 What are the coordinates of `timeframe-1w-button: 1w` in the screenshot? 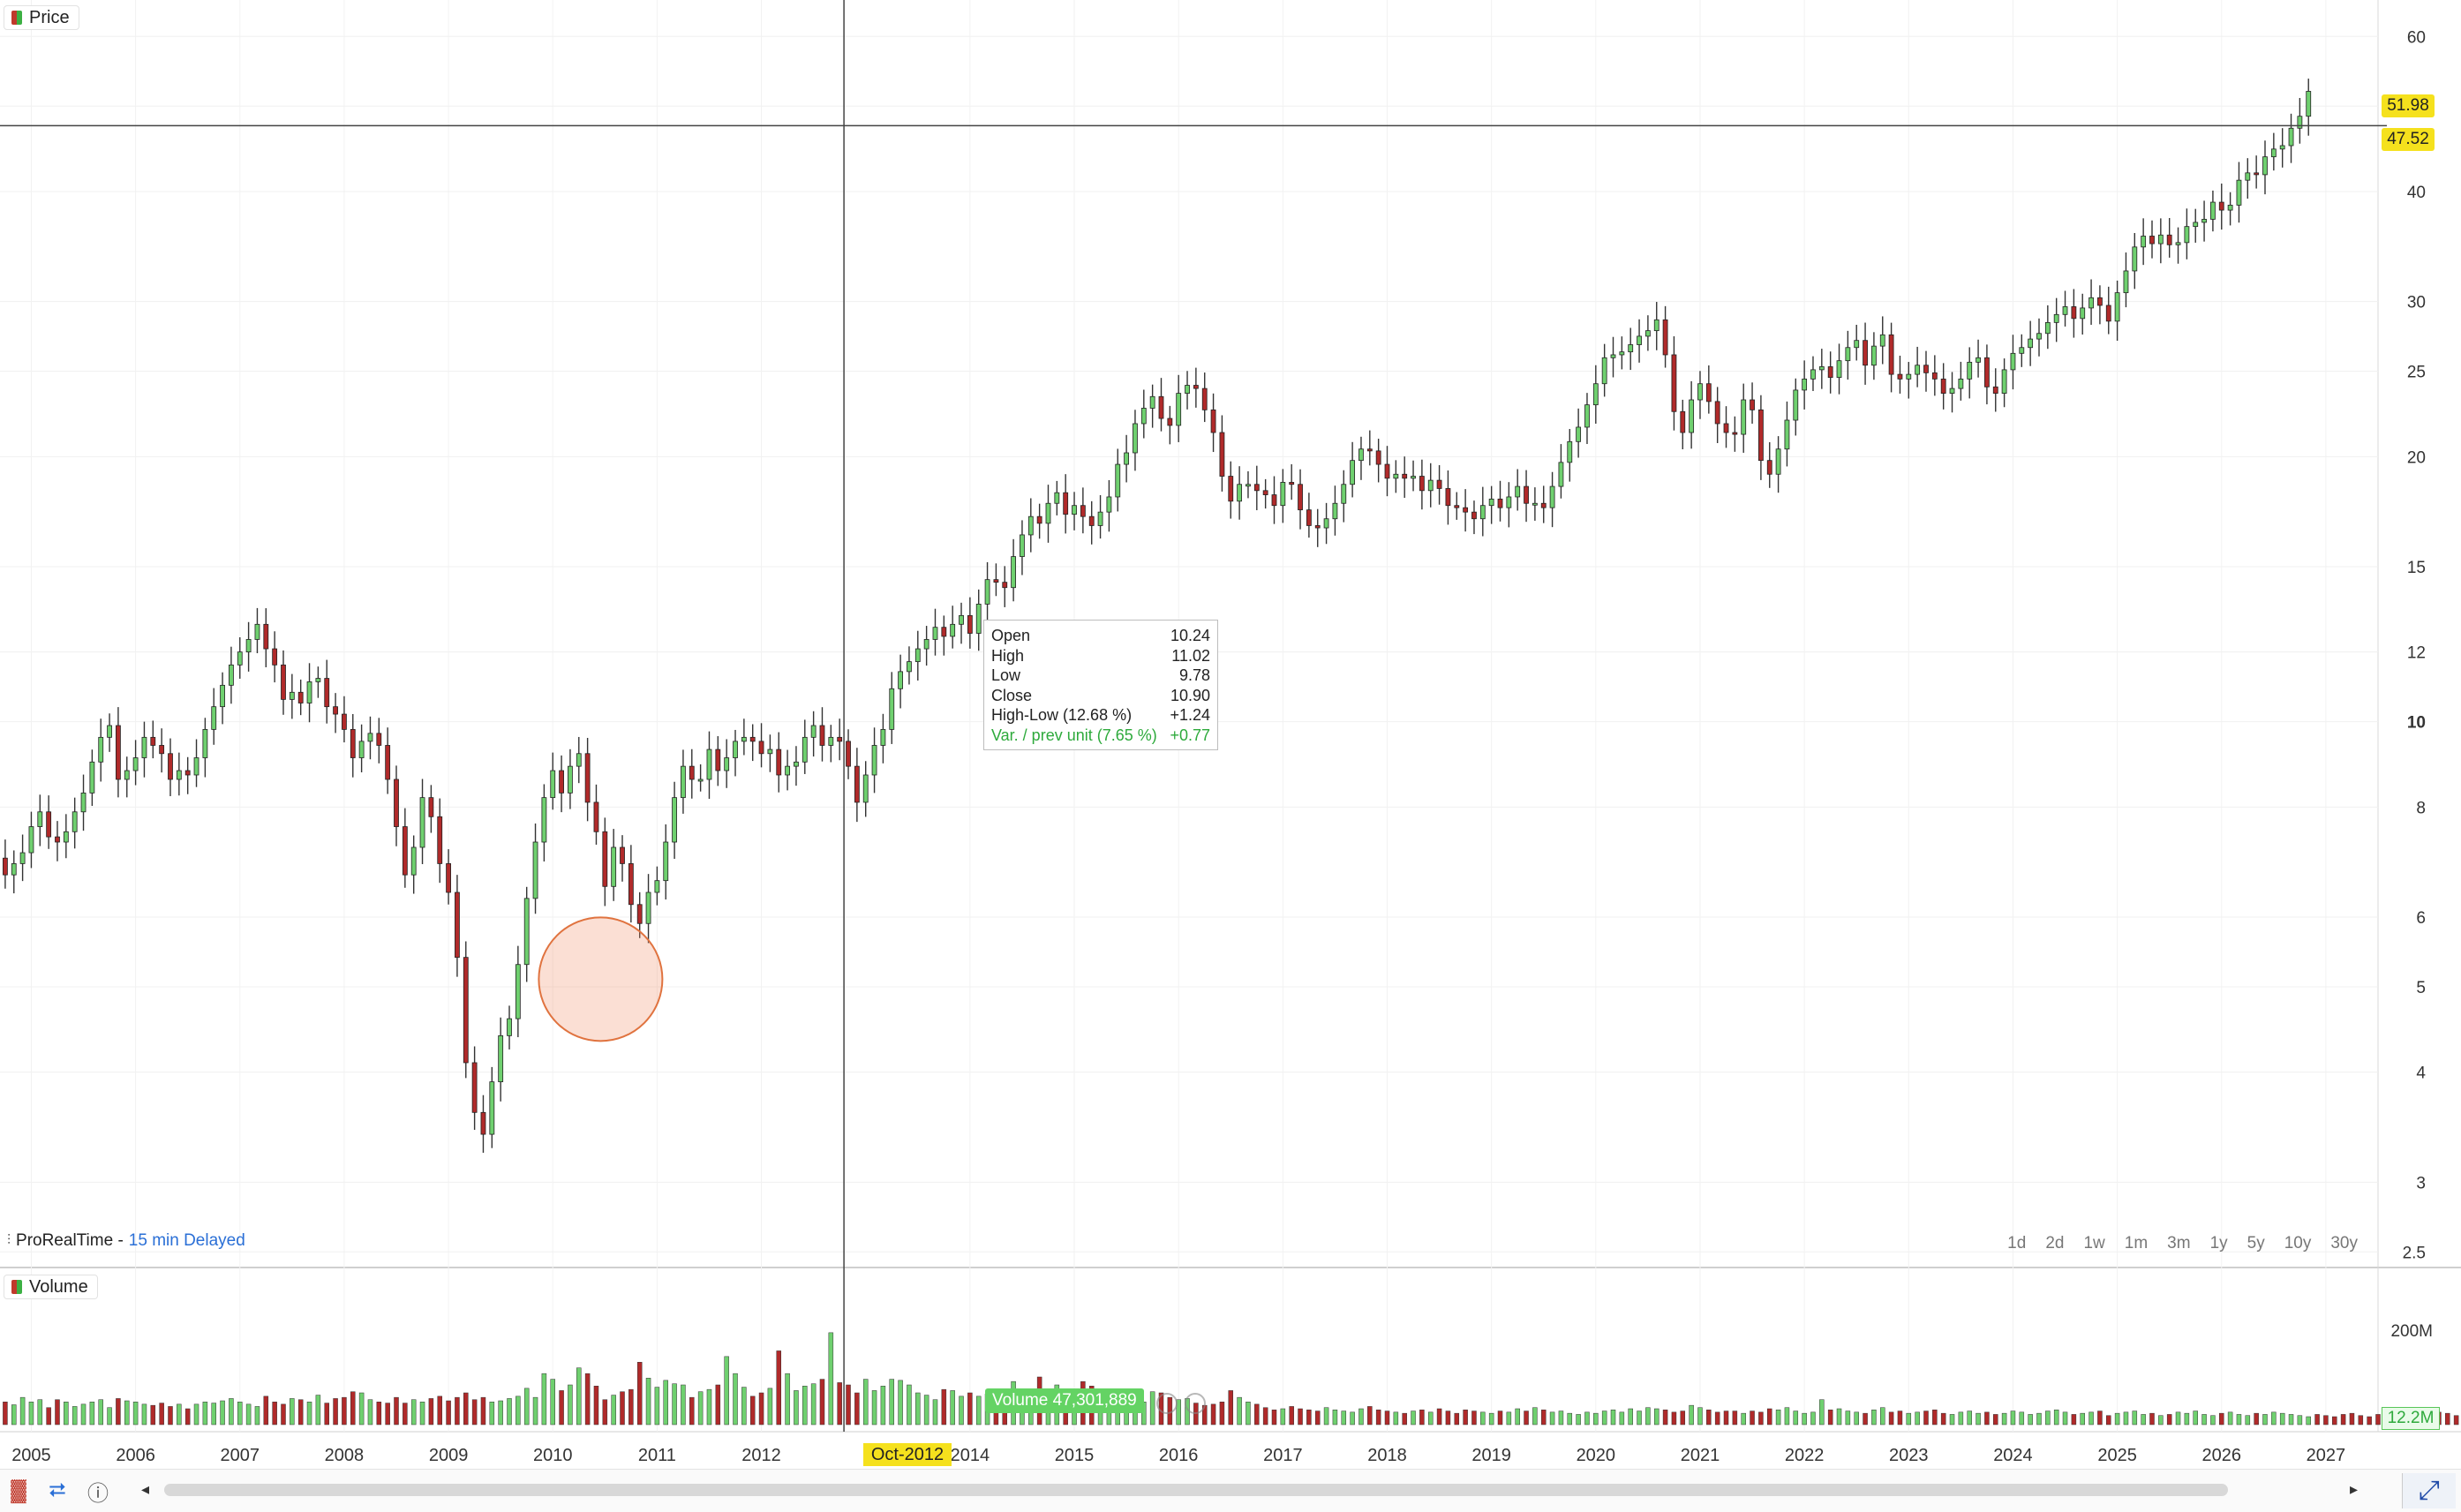 It's located at (2094, 1243).